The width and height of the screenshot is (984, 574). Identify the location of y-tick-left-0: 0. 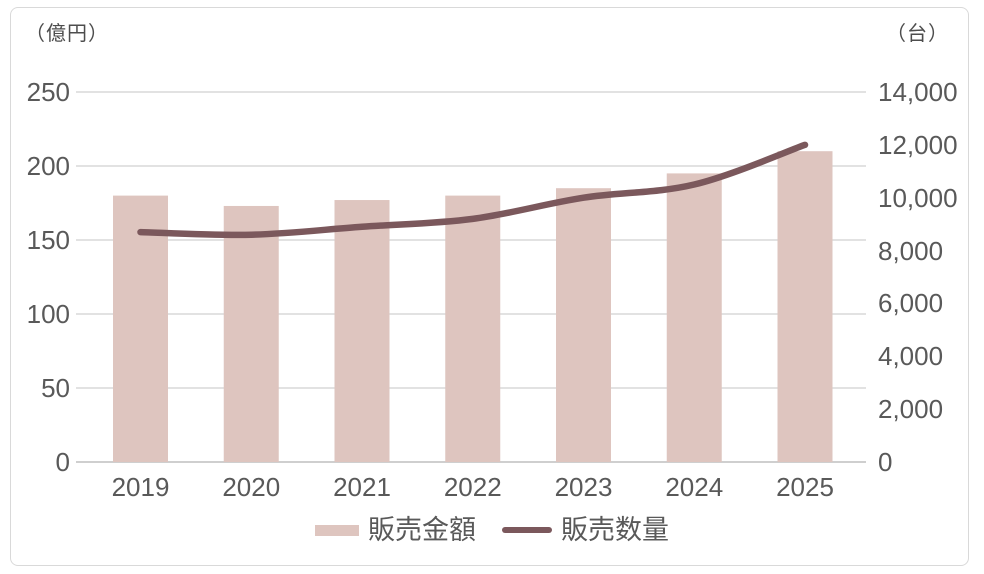
(62, 462).